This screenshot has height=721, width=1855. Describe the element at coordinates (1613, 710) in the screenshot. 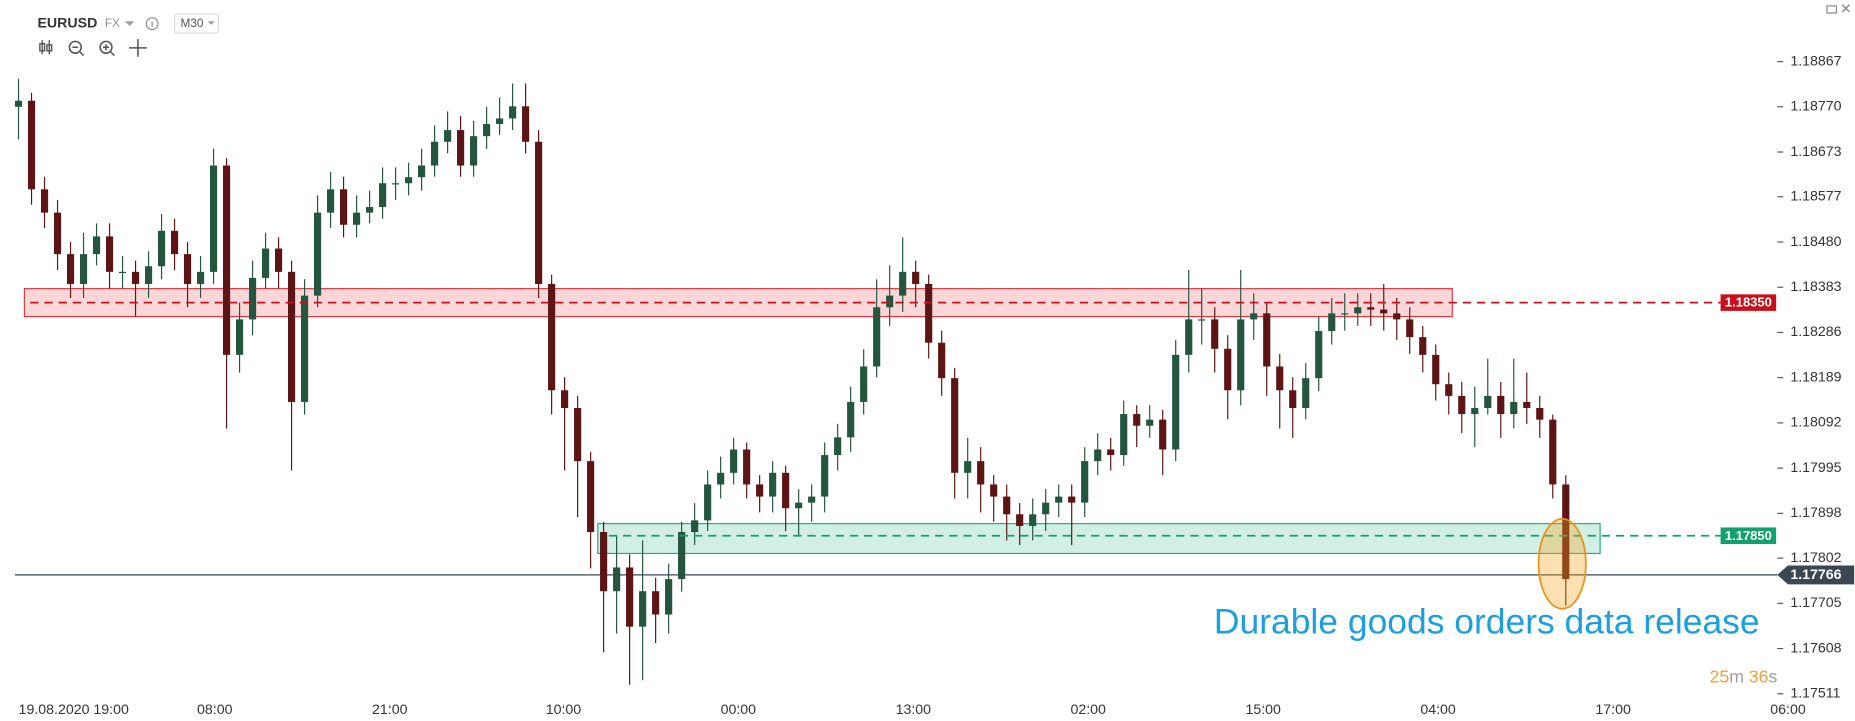

I see `x-tick-label: 17:00` at that location.